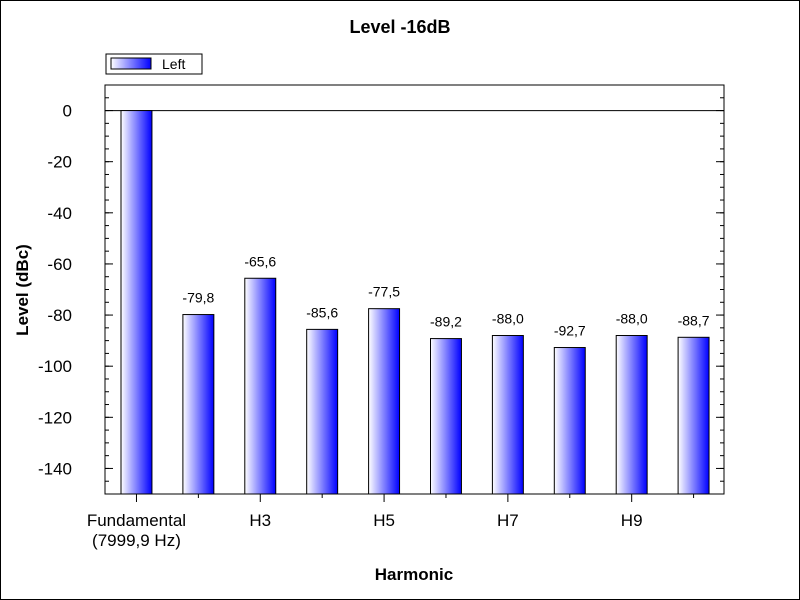 This screenshot has height=600, width=800. Describe the element at coordinates (55, 417) in the screenshot. I see `y-tick-label: -120` at that location.